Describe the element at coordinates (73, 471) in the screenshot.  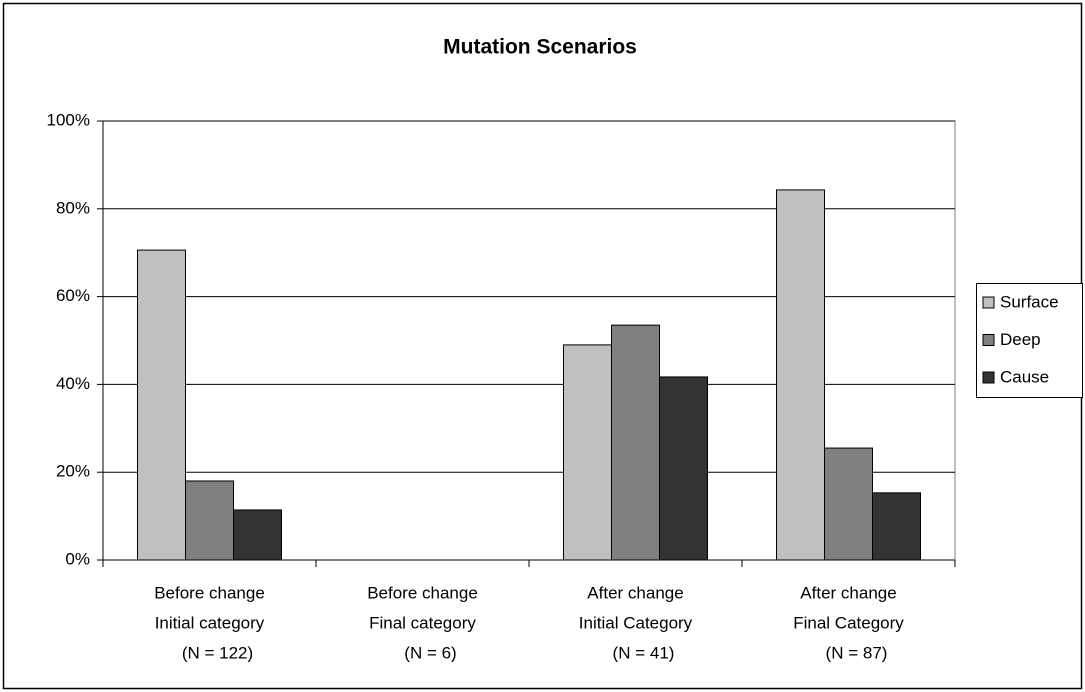
I see `y-tick-label: 20%` at that location.